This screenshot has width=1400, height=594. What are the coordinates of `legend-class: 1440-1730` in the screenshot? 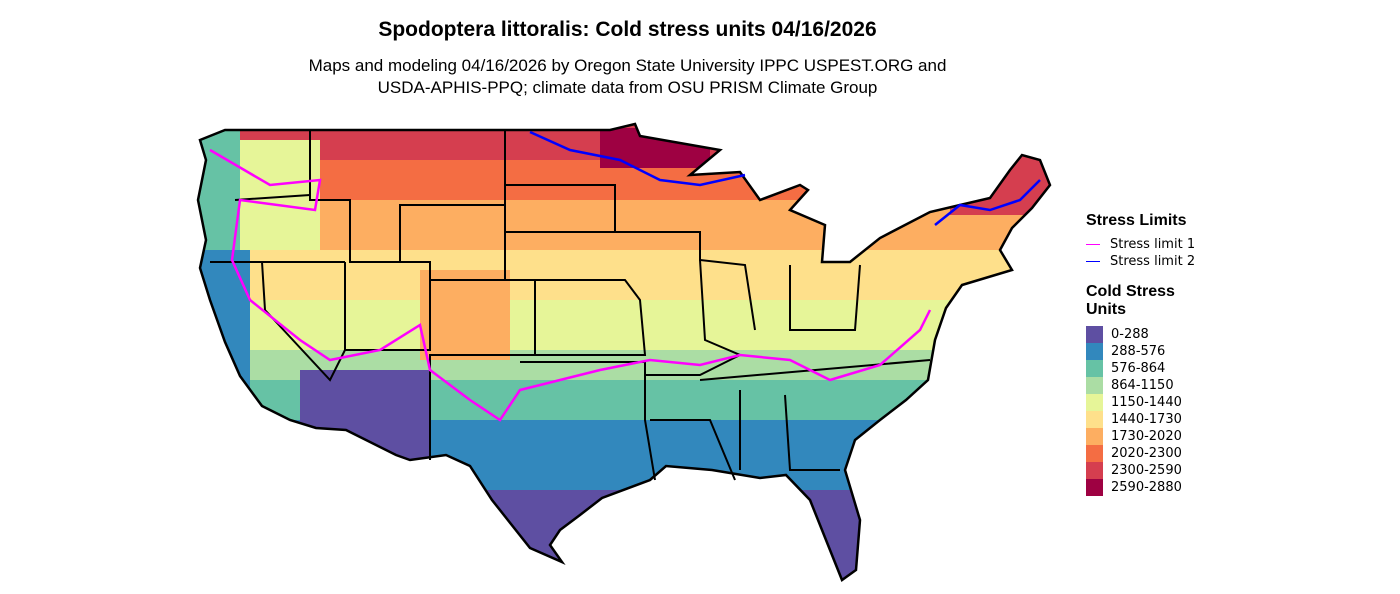 It's located at (1140, 419).